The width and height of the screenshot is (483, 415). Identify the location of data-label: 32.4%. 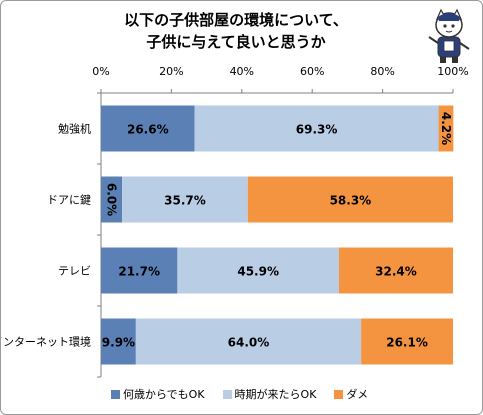
(396, 272).